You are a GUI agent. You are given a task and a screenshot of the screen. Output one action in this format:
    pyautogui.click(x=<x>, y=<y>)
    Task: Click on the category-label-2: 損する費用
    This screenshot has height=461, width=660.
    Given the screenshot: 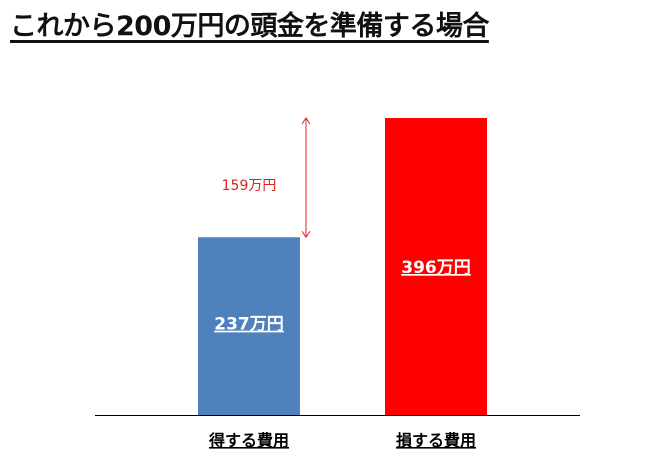 What is the action you would take?
    pyautogui.click(x=436, y=440)
    